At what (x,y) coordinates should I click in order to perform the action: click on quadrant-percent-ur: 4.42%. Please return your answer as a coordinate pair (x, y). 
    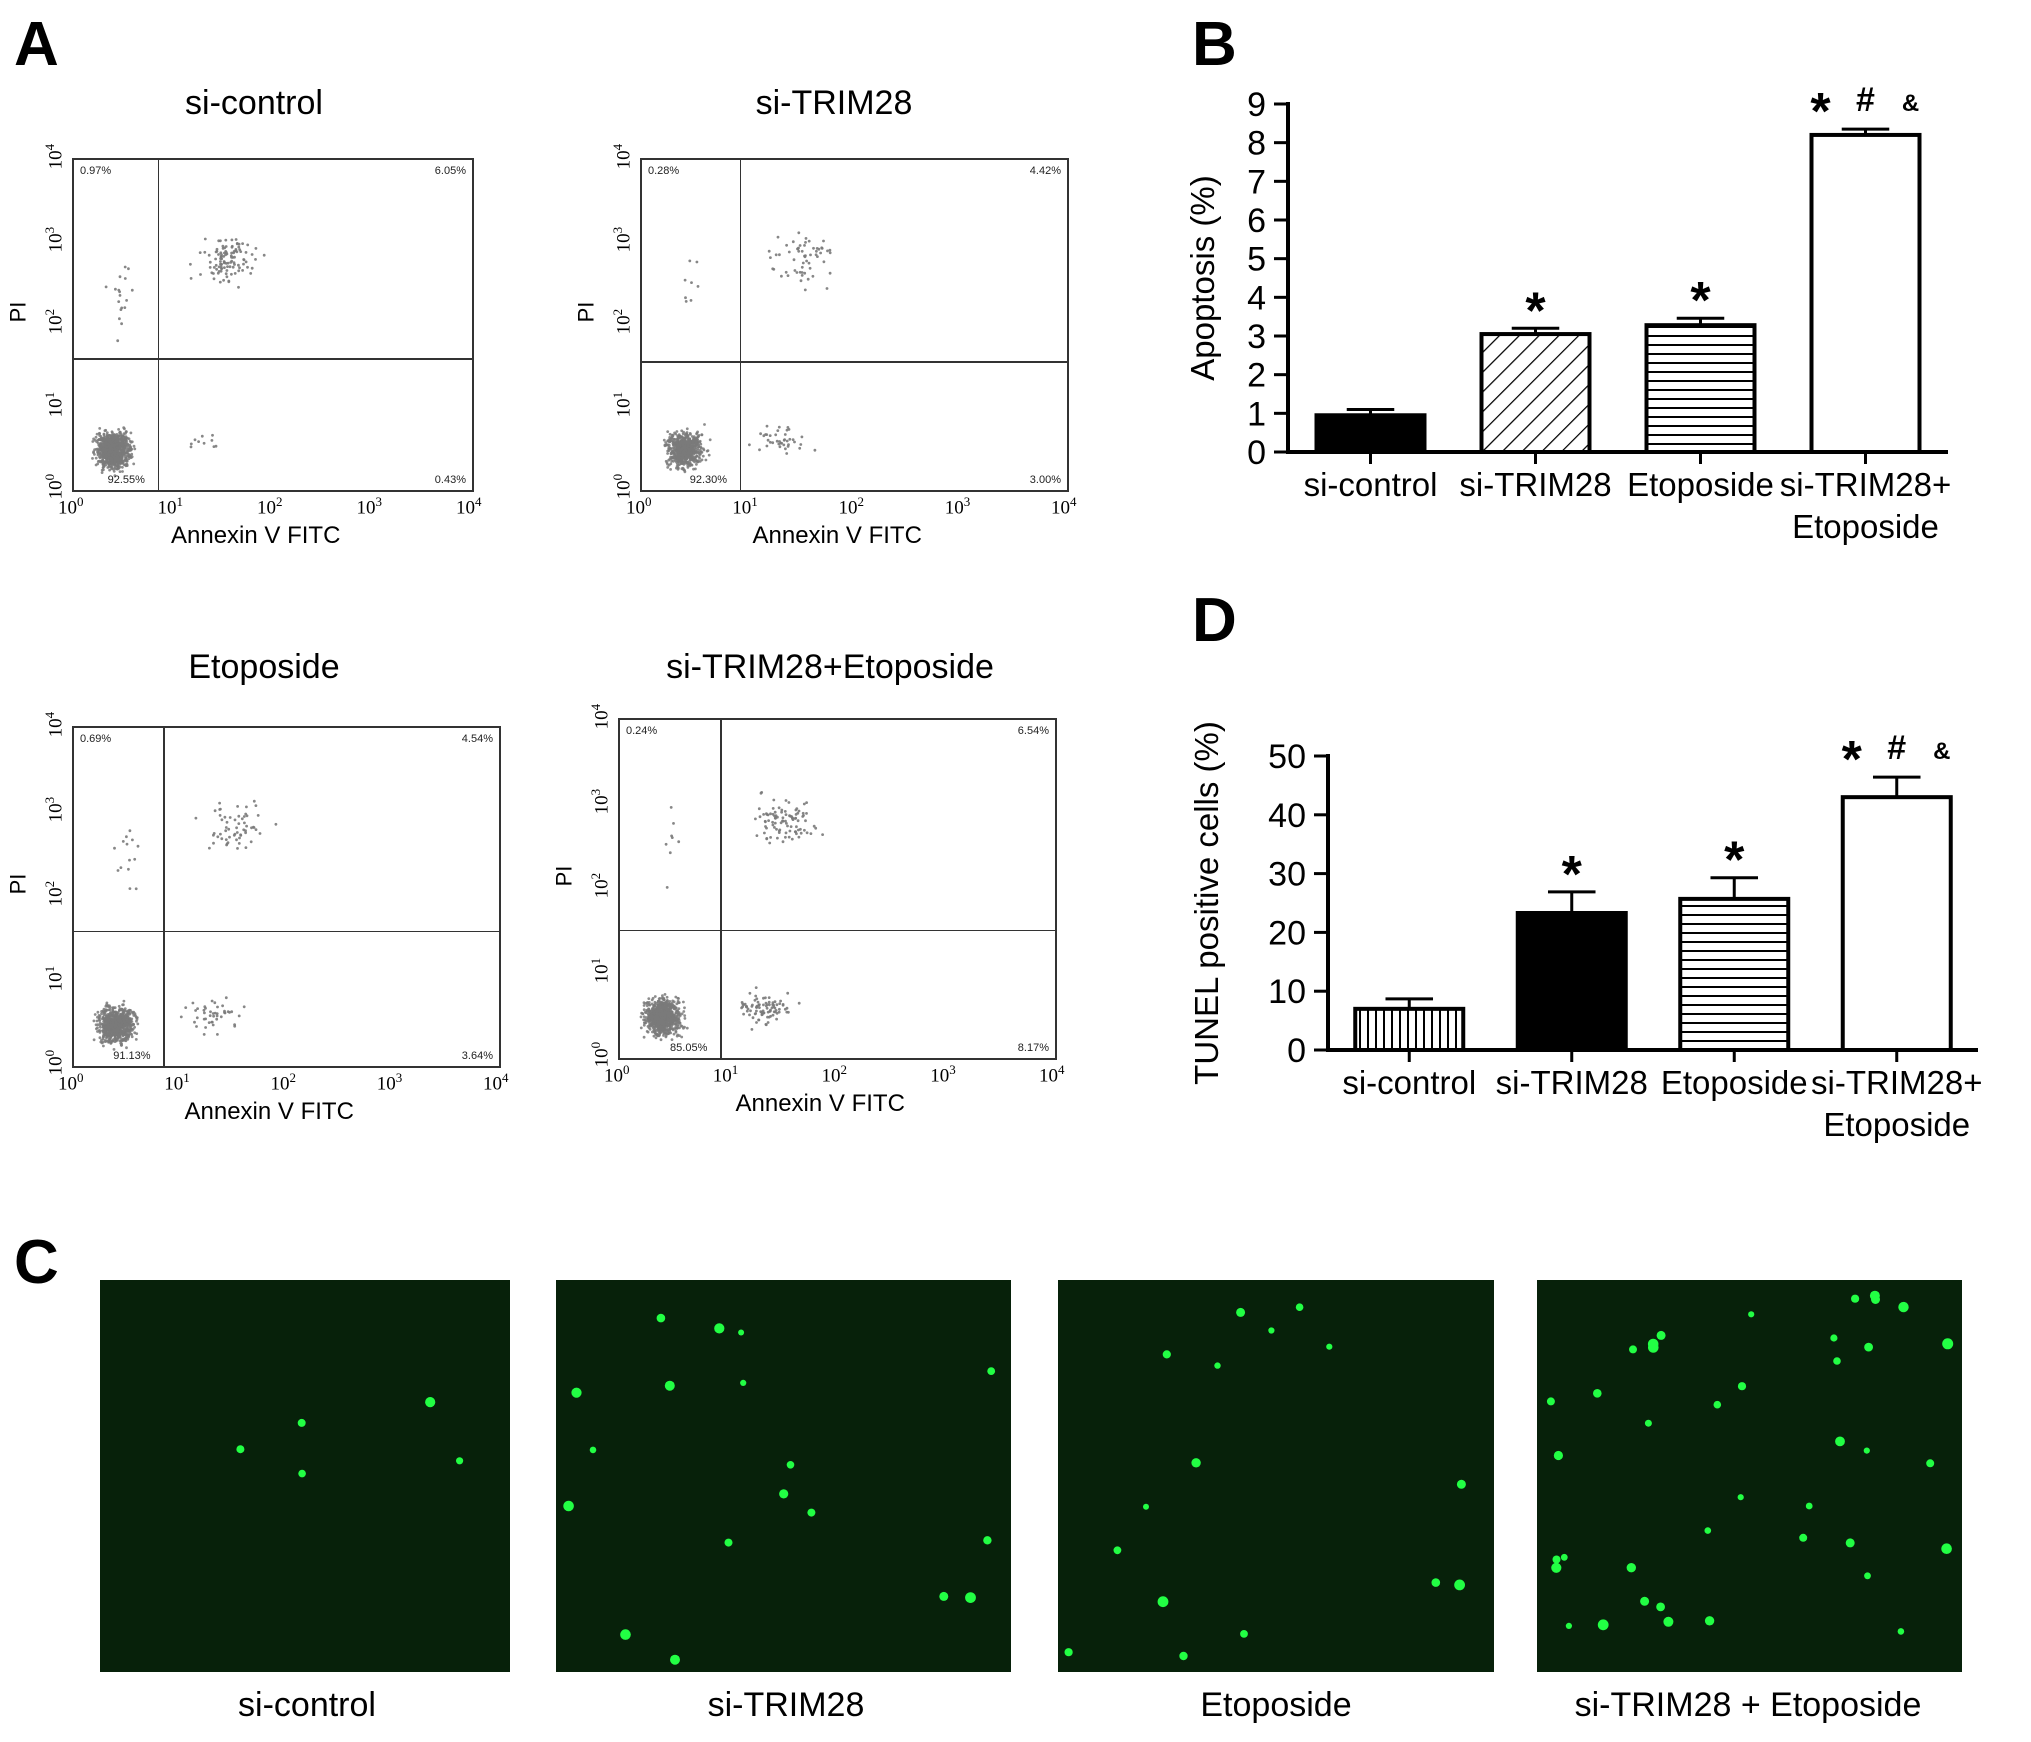
    Looking at the image, I should click on (1045, 171).